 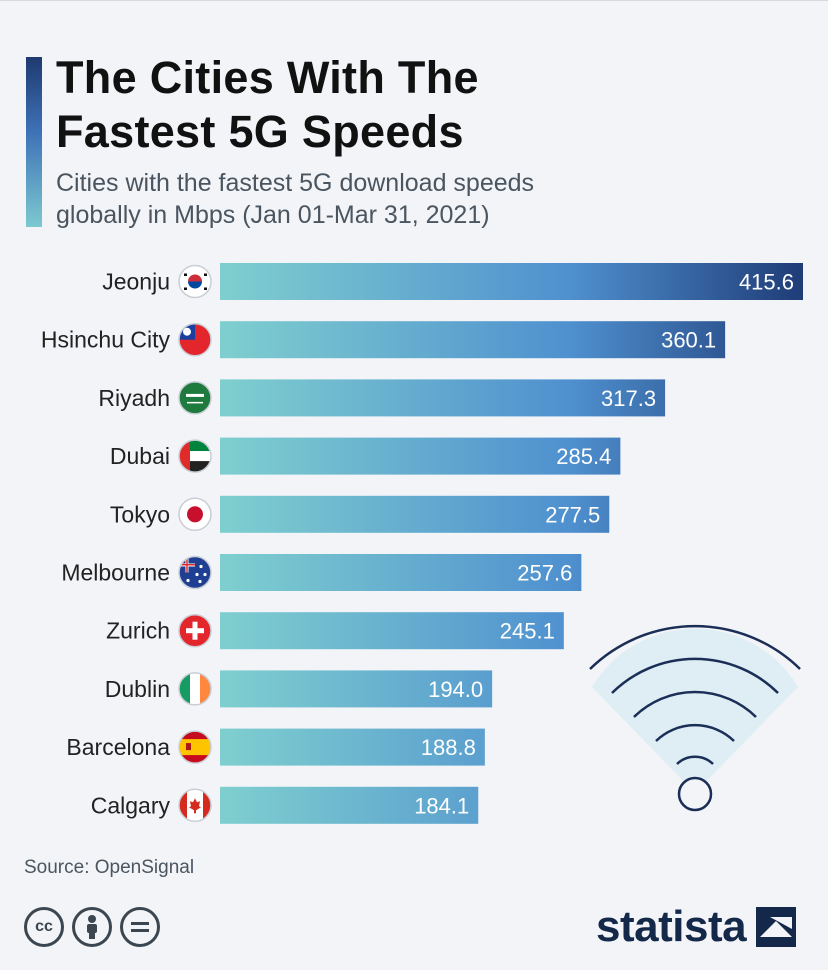 I want to click on taiwan-flag-icon, so click(x=195, y=339).